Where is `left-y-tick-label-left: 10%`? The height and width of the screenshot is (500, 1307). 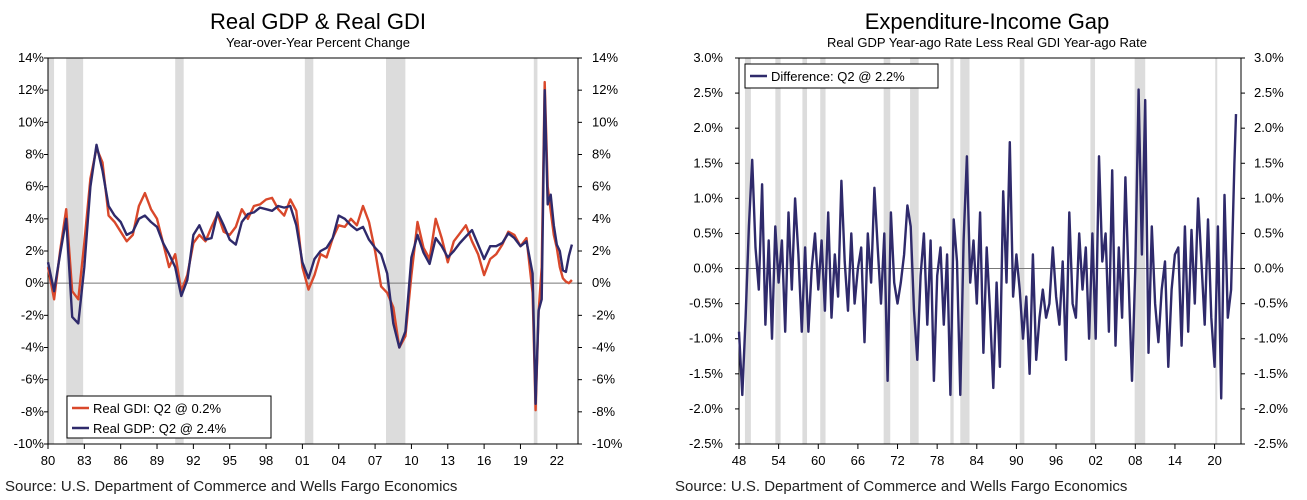
left-y-tick-label-left: 10% is located at coordinates (31, 121).